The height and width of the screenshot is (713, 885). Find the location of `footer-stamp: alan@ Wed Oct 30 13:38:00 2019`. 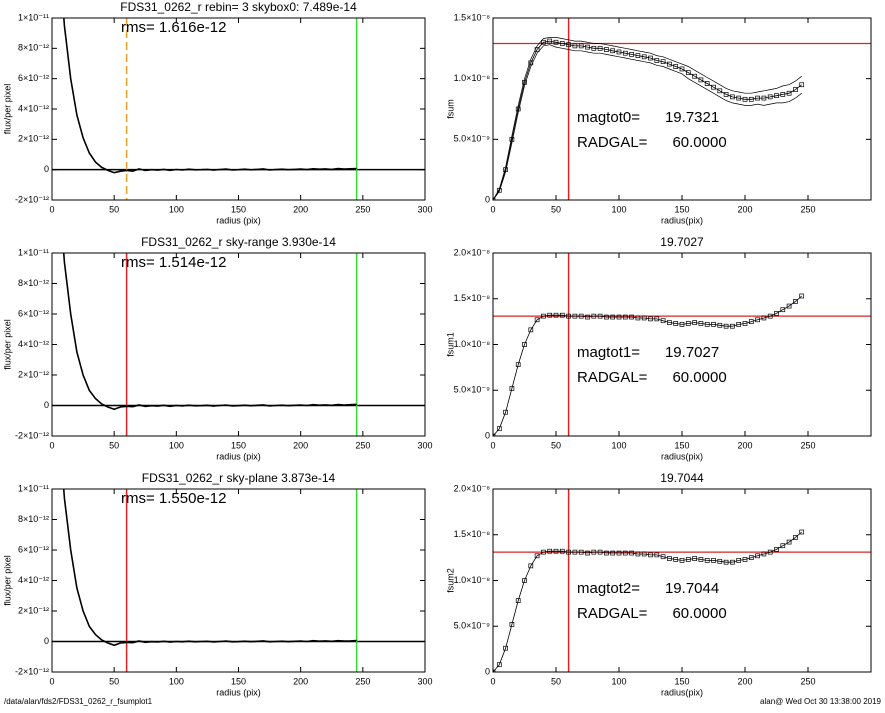

footer-stamp: alan@ Wed Oct 30 13:38:00 2019 is located at coordinates (820, 701).